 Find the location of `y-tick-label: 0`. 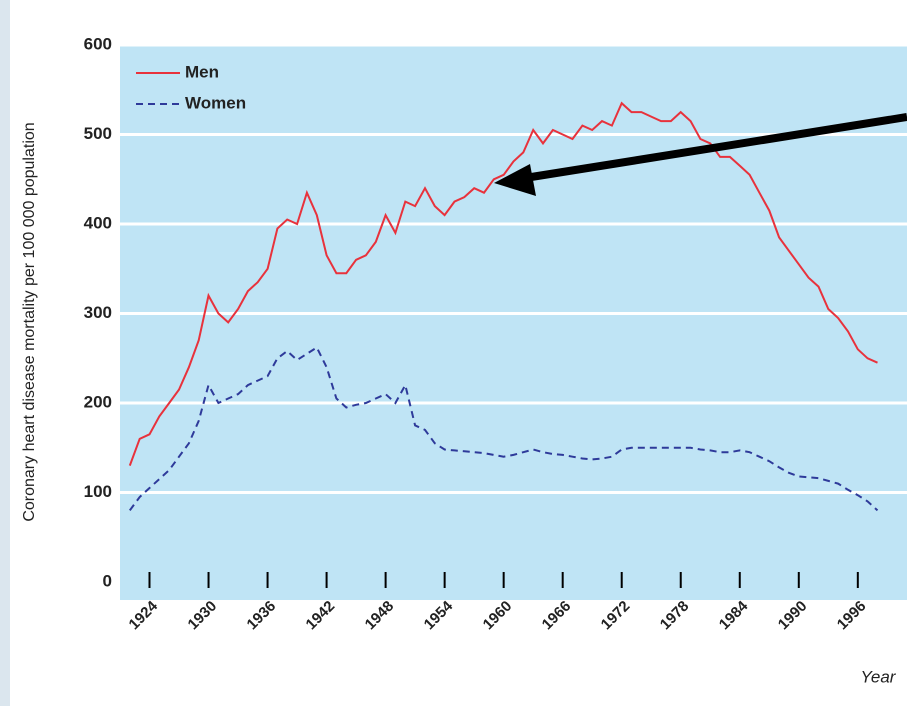

y-tick-label: 0 is located at coordinates (107, 580).